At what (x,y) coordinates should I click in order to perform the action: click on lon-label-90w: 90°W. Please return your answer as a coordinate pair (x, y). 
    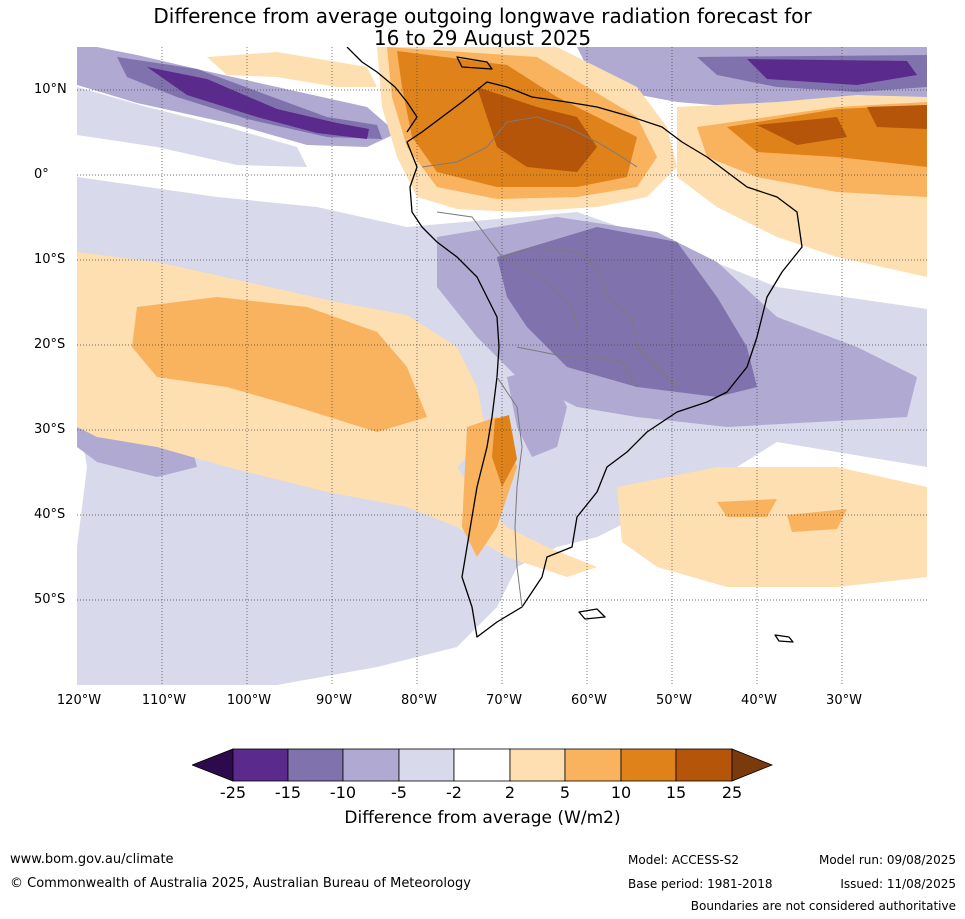
    Looking at the image, I should click on (334, 700).